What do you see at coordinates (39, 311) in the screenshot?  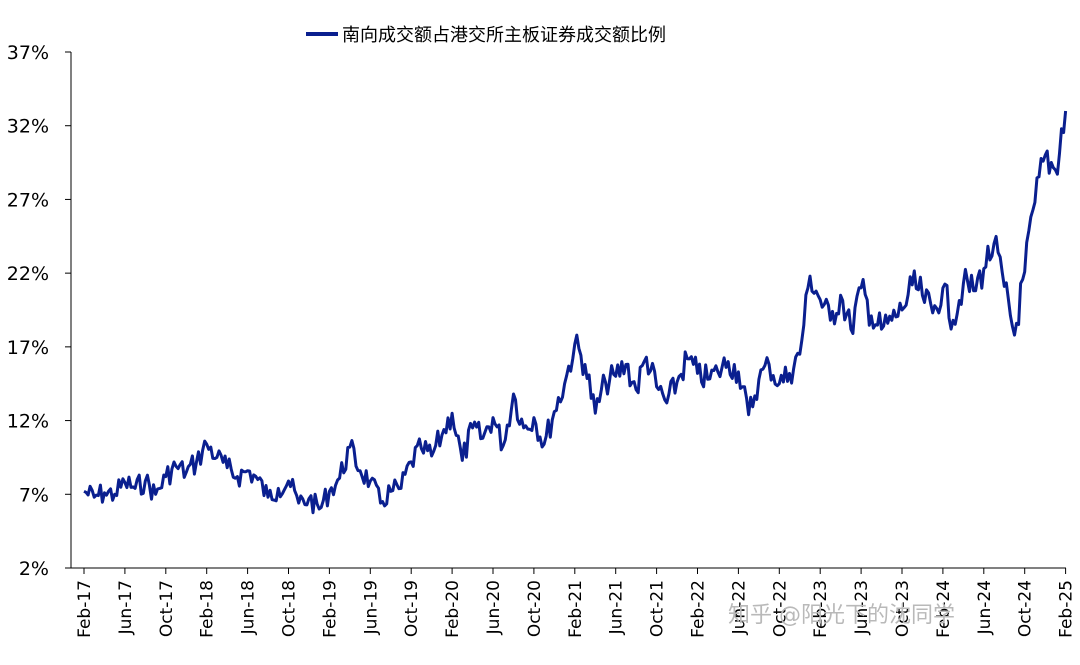 I see `y-axis: 2% 7% 12% 17% 22% 27% 32% 37%` at bounding box center [39, 311].